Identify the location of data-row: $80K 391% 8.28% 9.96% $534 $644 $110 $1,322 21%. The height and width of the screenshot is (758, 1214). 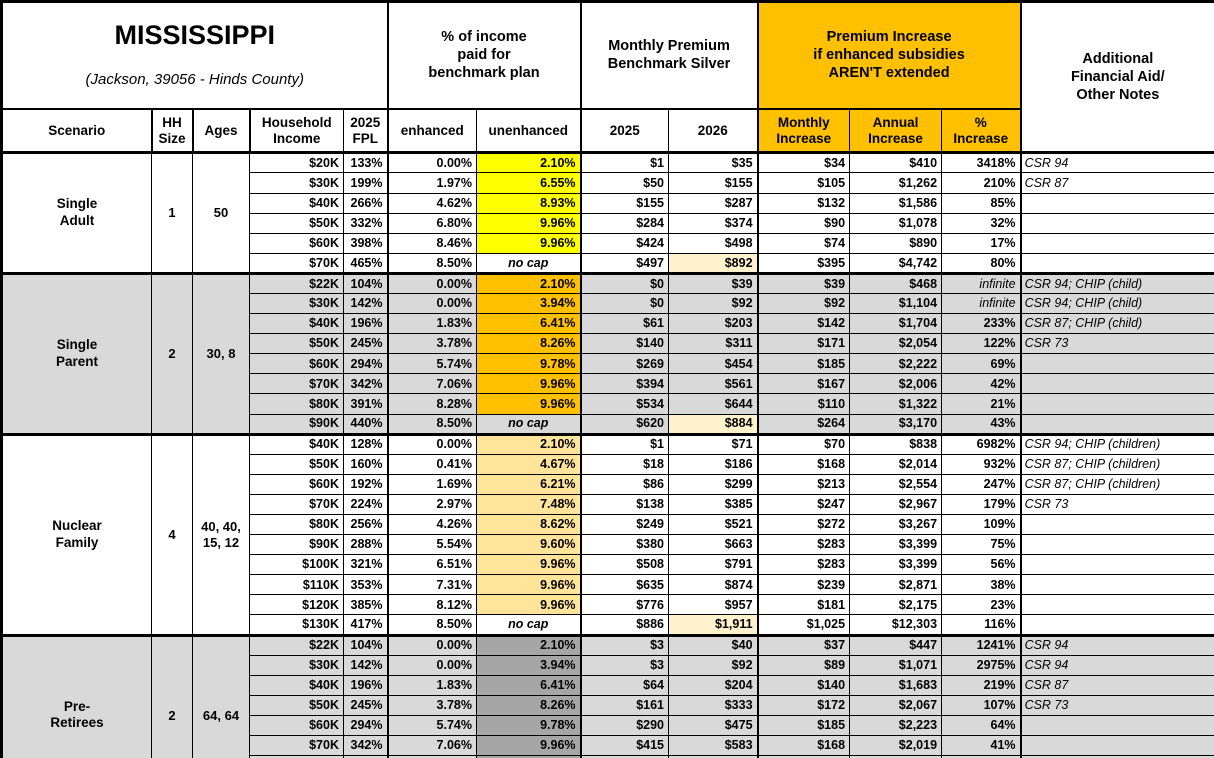
(607, 404).